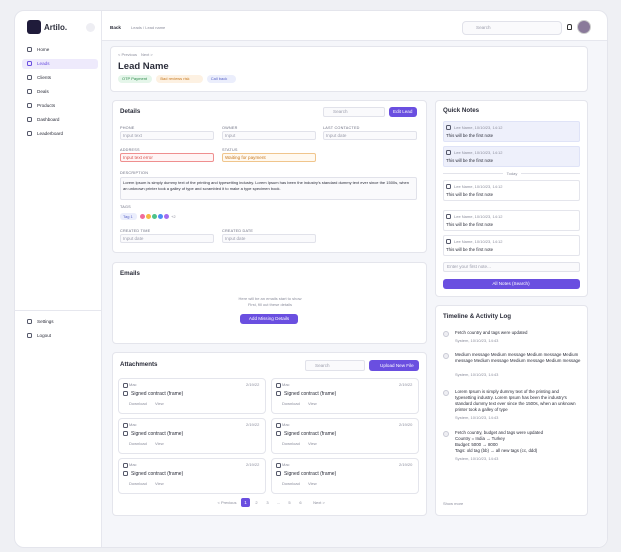 The width and height of the screenshot is (621, 552). What do you see at coordinates (397, 365) in the screenshot?
I see `button-label: Upload New File` at bounding box center [397, 365].